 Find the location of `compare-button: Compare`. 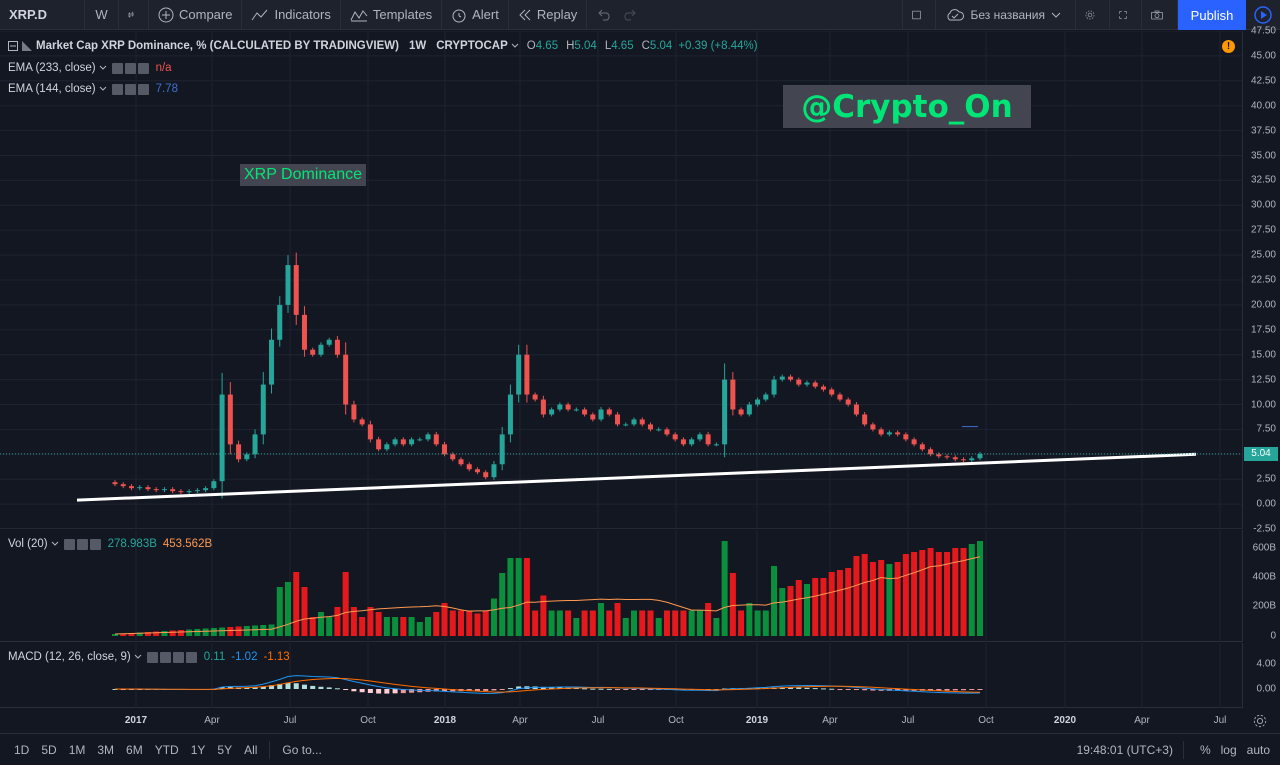

compare-button: Compare is located at coordinates (196, 15).